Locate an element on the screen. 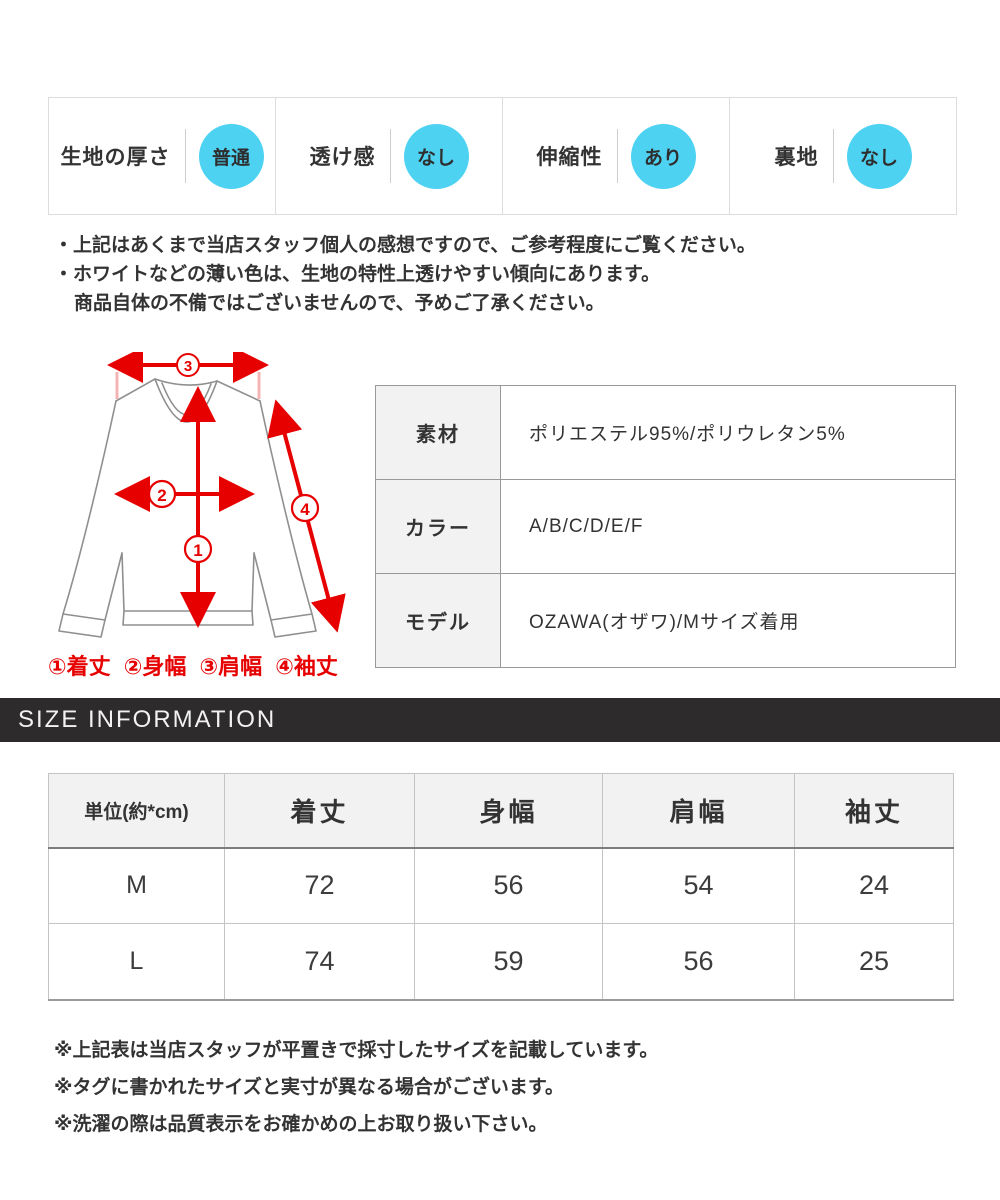 The height and width of the screenshot is (1200, 1000). legend-item-length: ①着丈 is located at coordinates (79, 666).